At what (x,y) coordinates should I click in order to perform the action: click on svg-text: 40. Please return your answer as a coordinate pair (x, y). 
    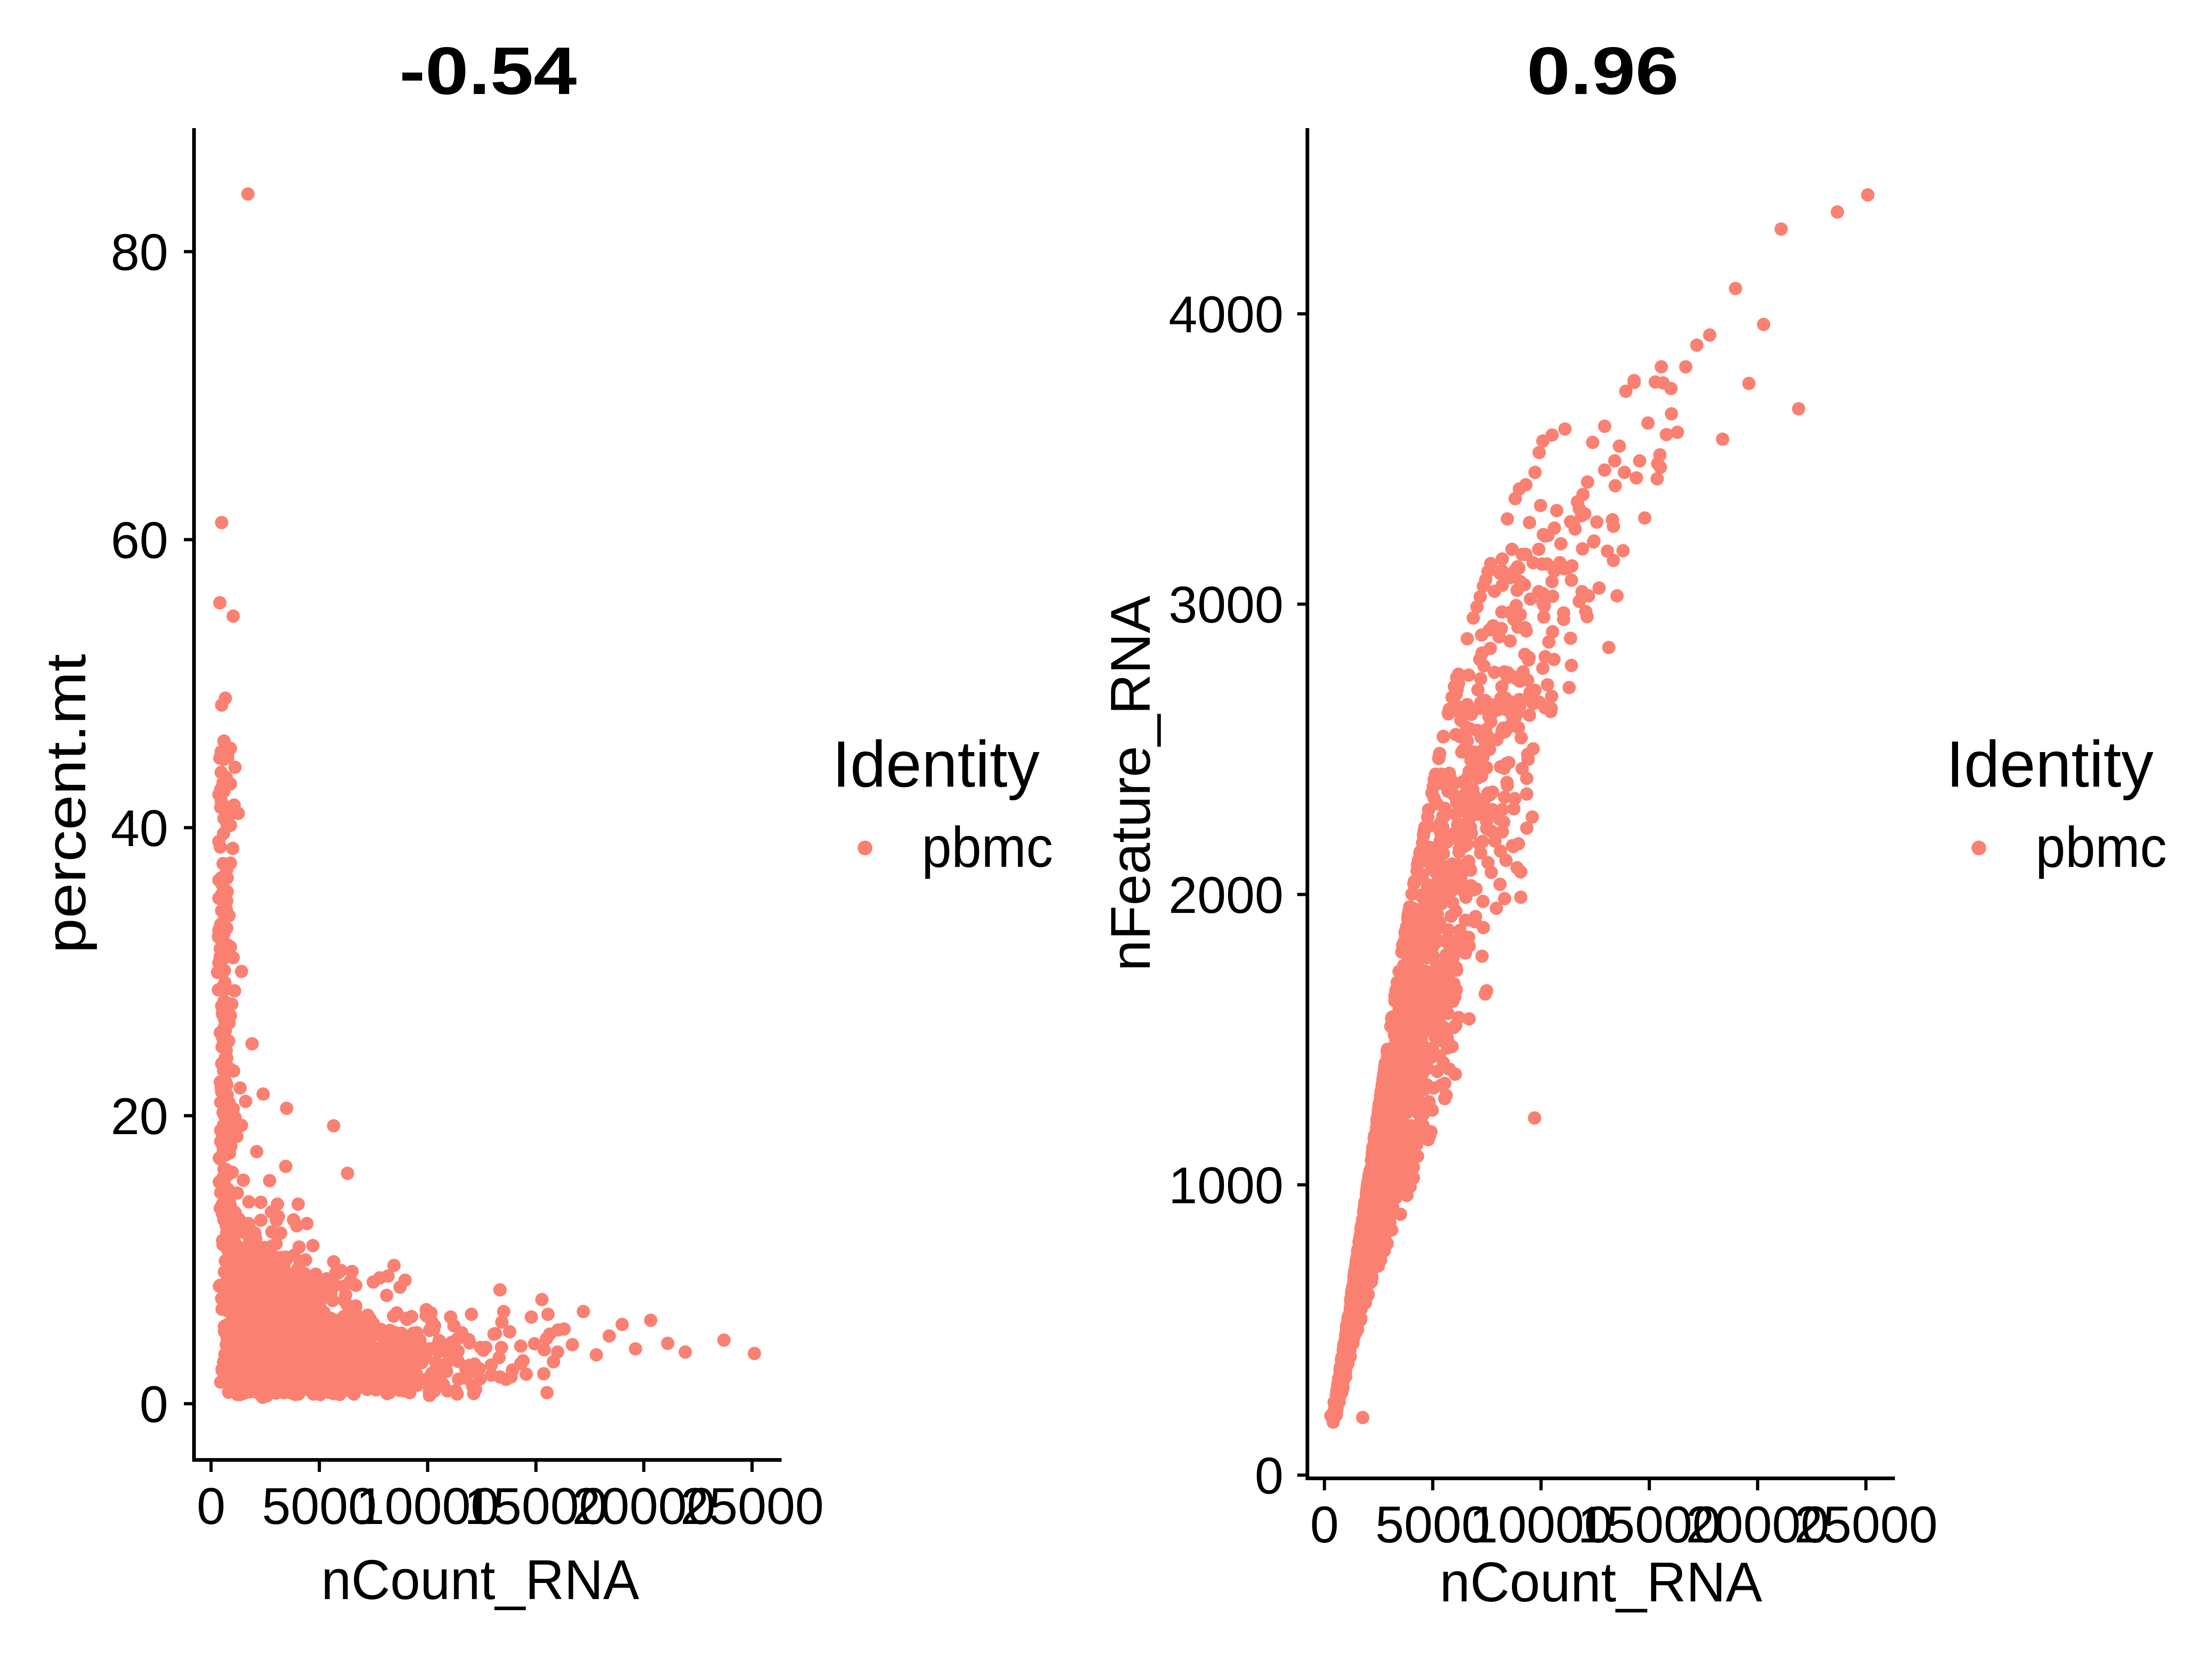
    Looking at the image, I should click on (139, 828).